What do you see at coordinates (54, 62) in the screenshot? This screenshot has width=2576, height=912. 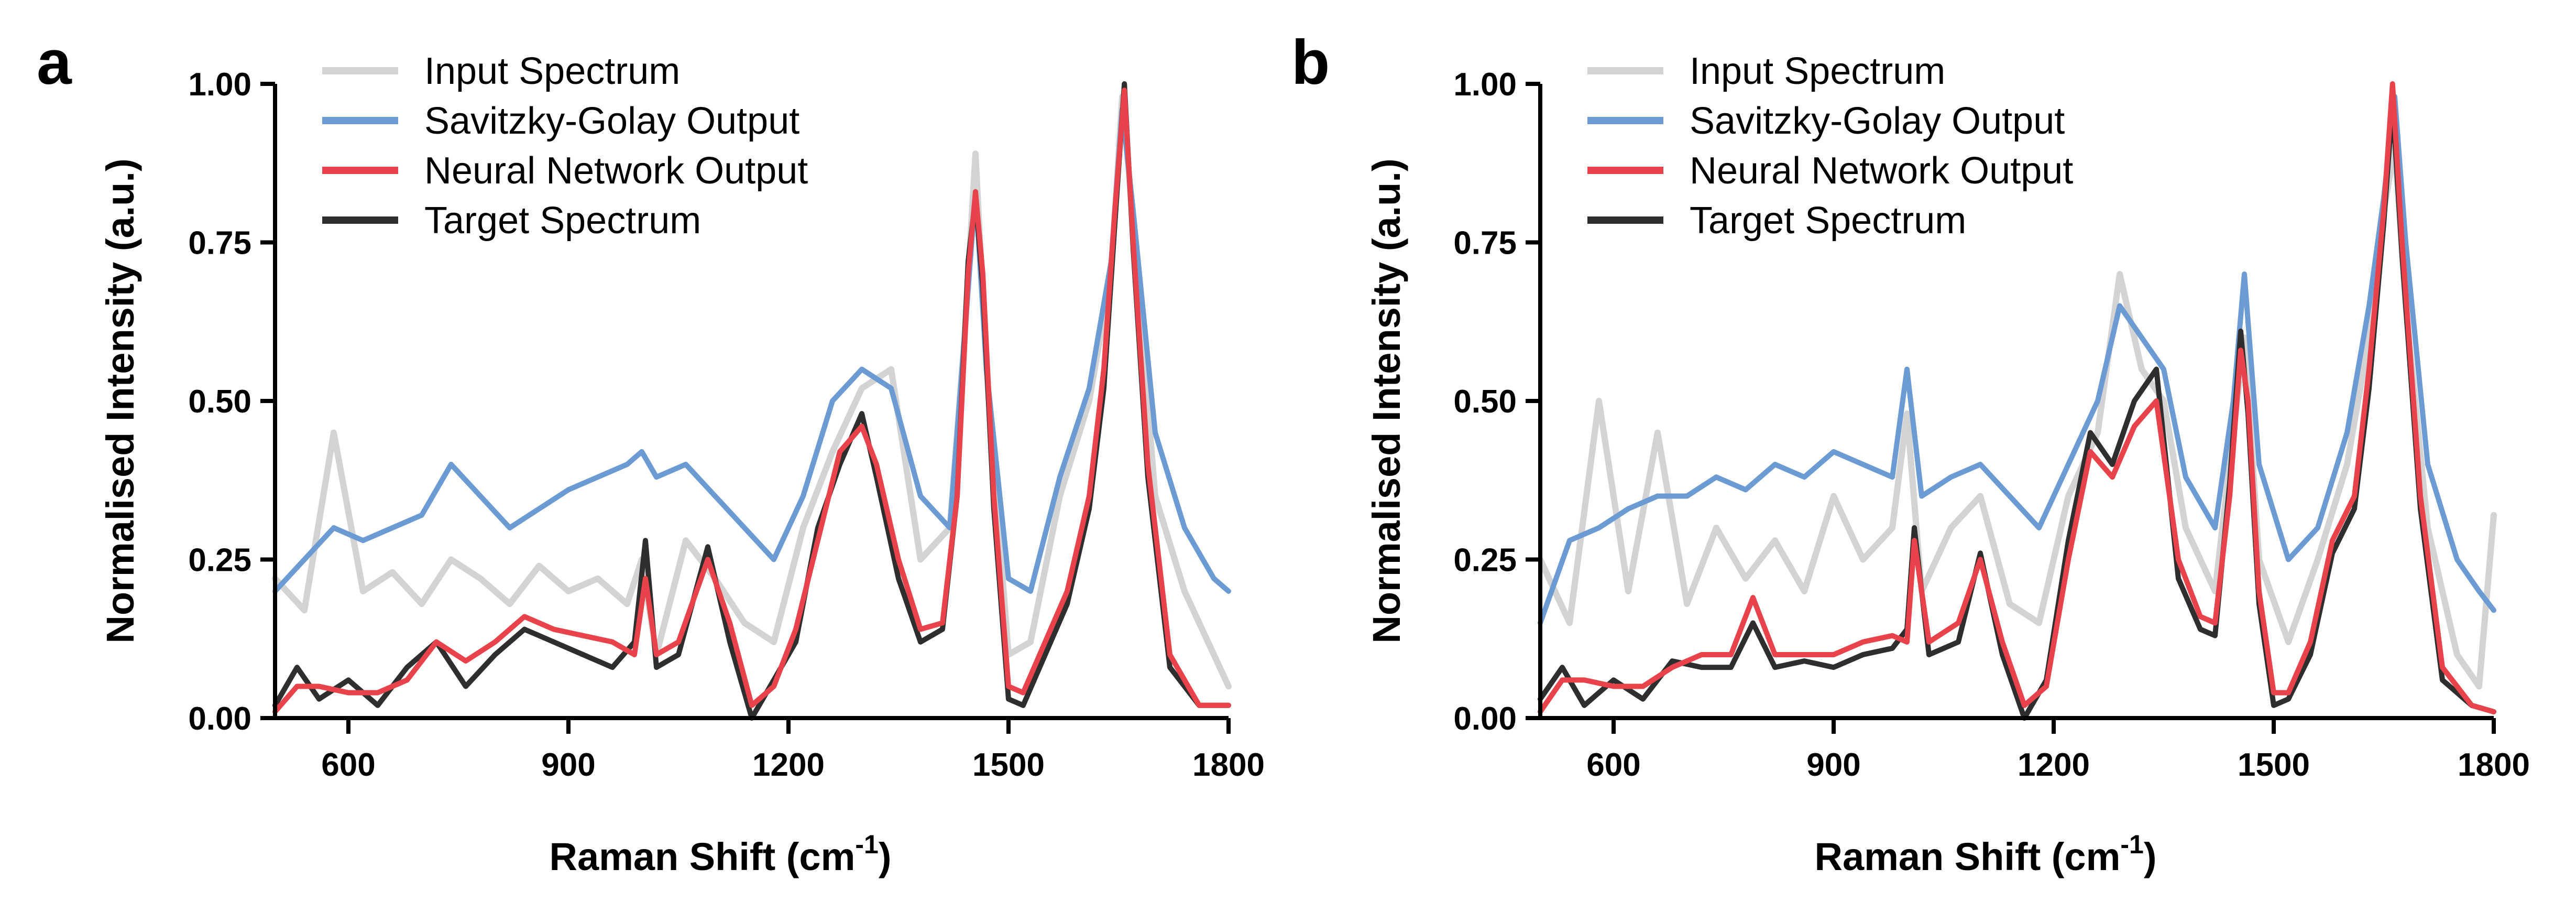 I see `panel-letter: a` at bounding box center [54, 62].